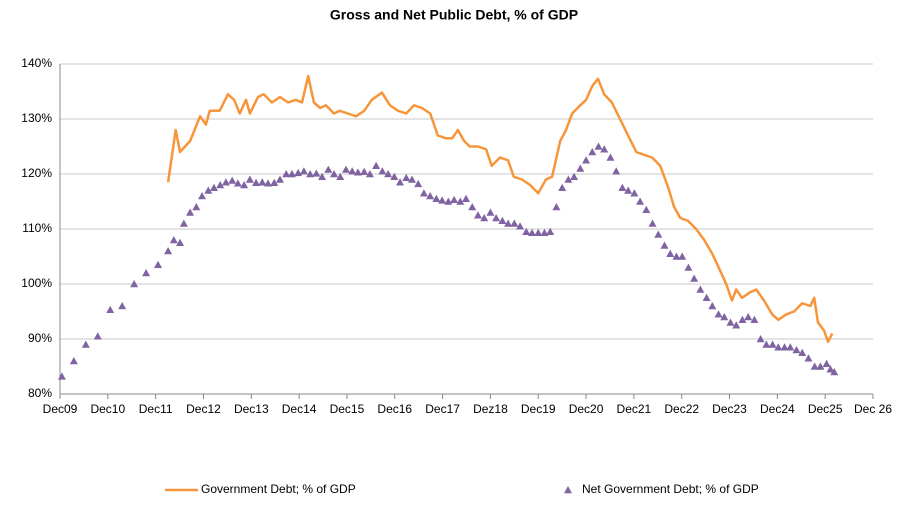 This screenshot has width=908, height=507. What do you see at coordinates (36, 283) in the screenshot?
I see `y-tick-label: 100%` at bounding box center [36, 283].